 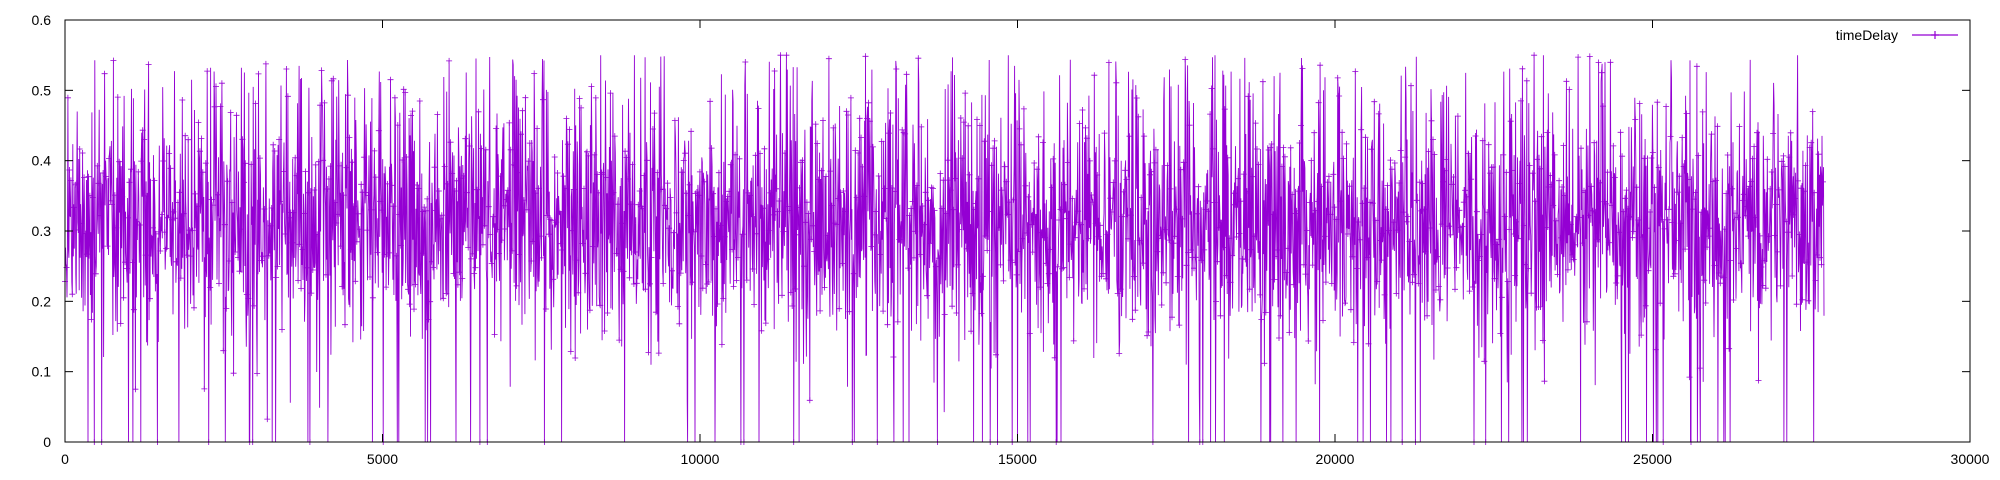 What do you see at coordinates (42, 372) in the screenshot?
I see `y-tick-label: 0.1` at bounding box center [42, 372].